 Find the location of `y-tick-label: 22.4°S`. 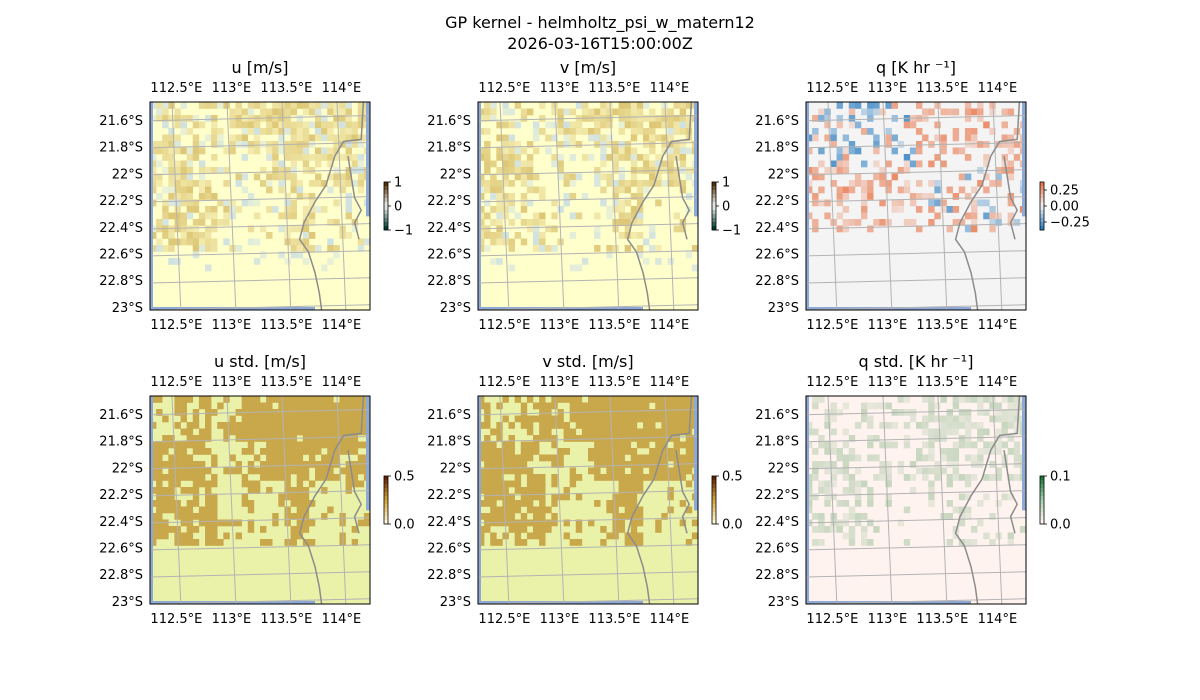

y-tick-label: 22.4°S is located at coordinates (121, 522).